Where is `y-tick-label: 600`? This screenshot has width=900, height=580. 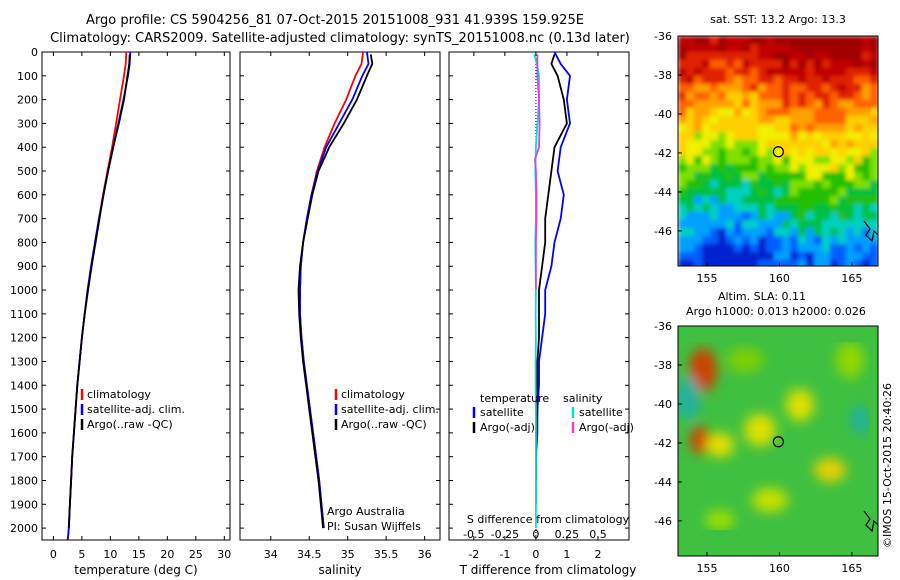
y-tick-label: 600 is located at coordinates (27, 195).